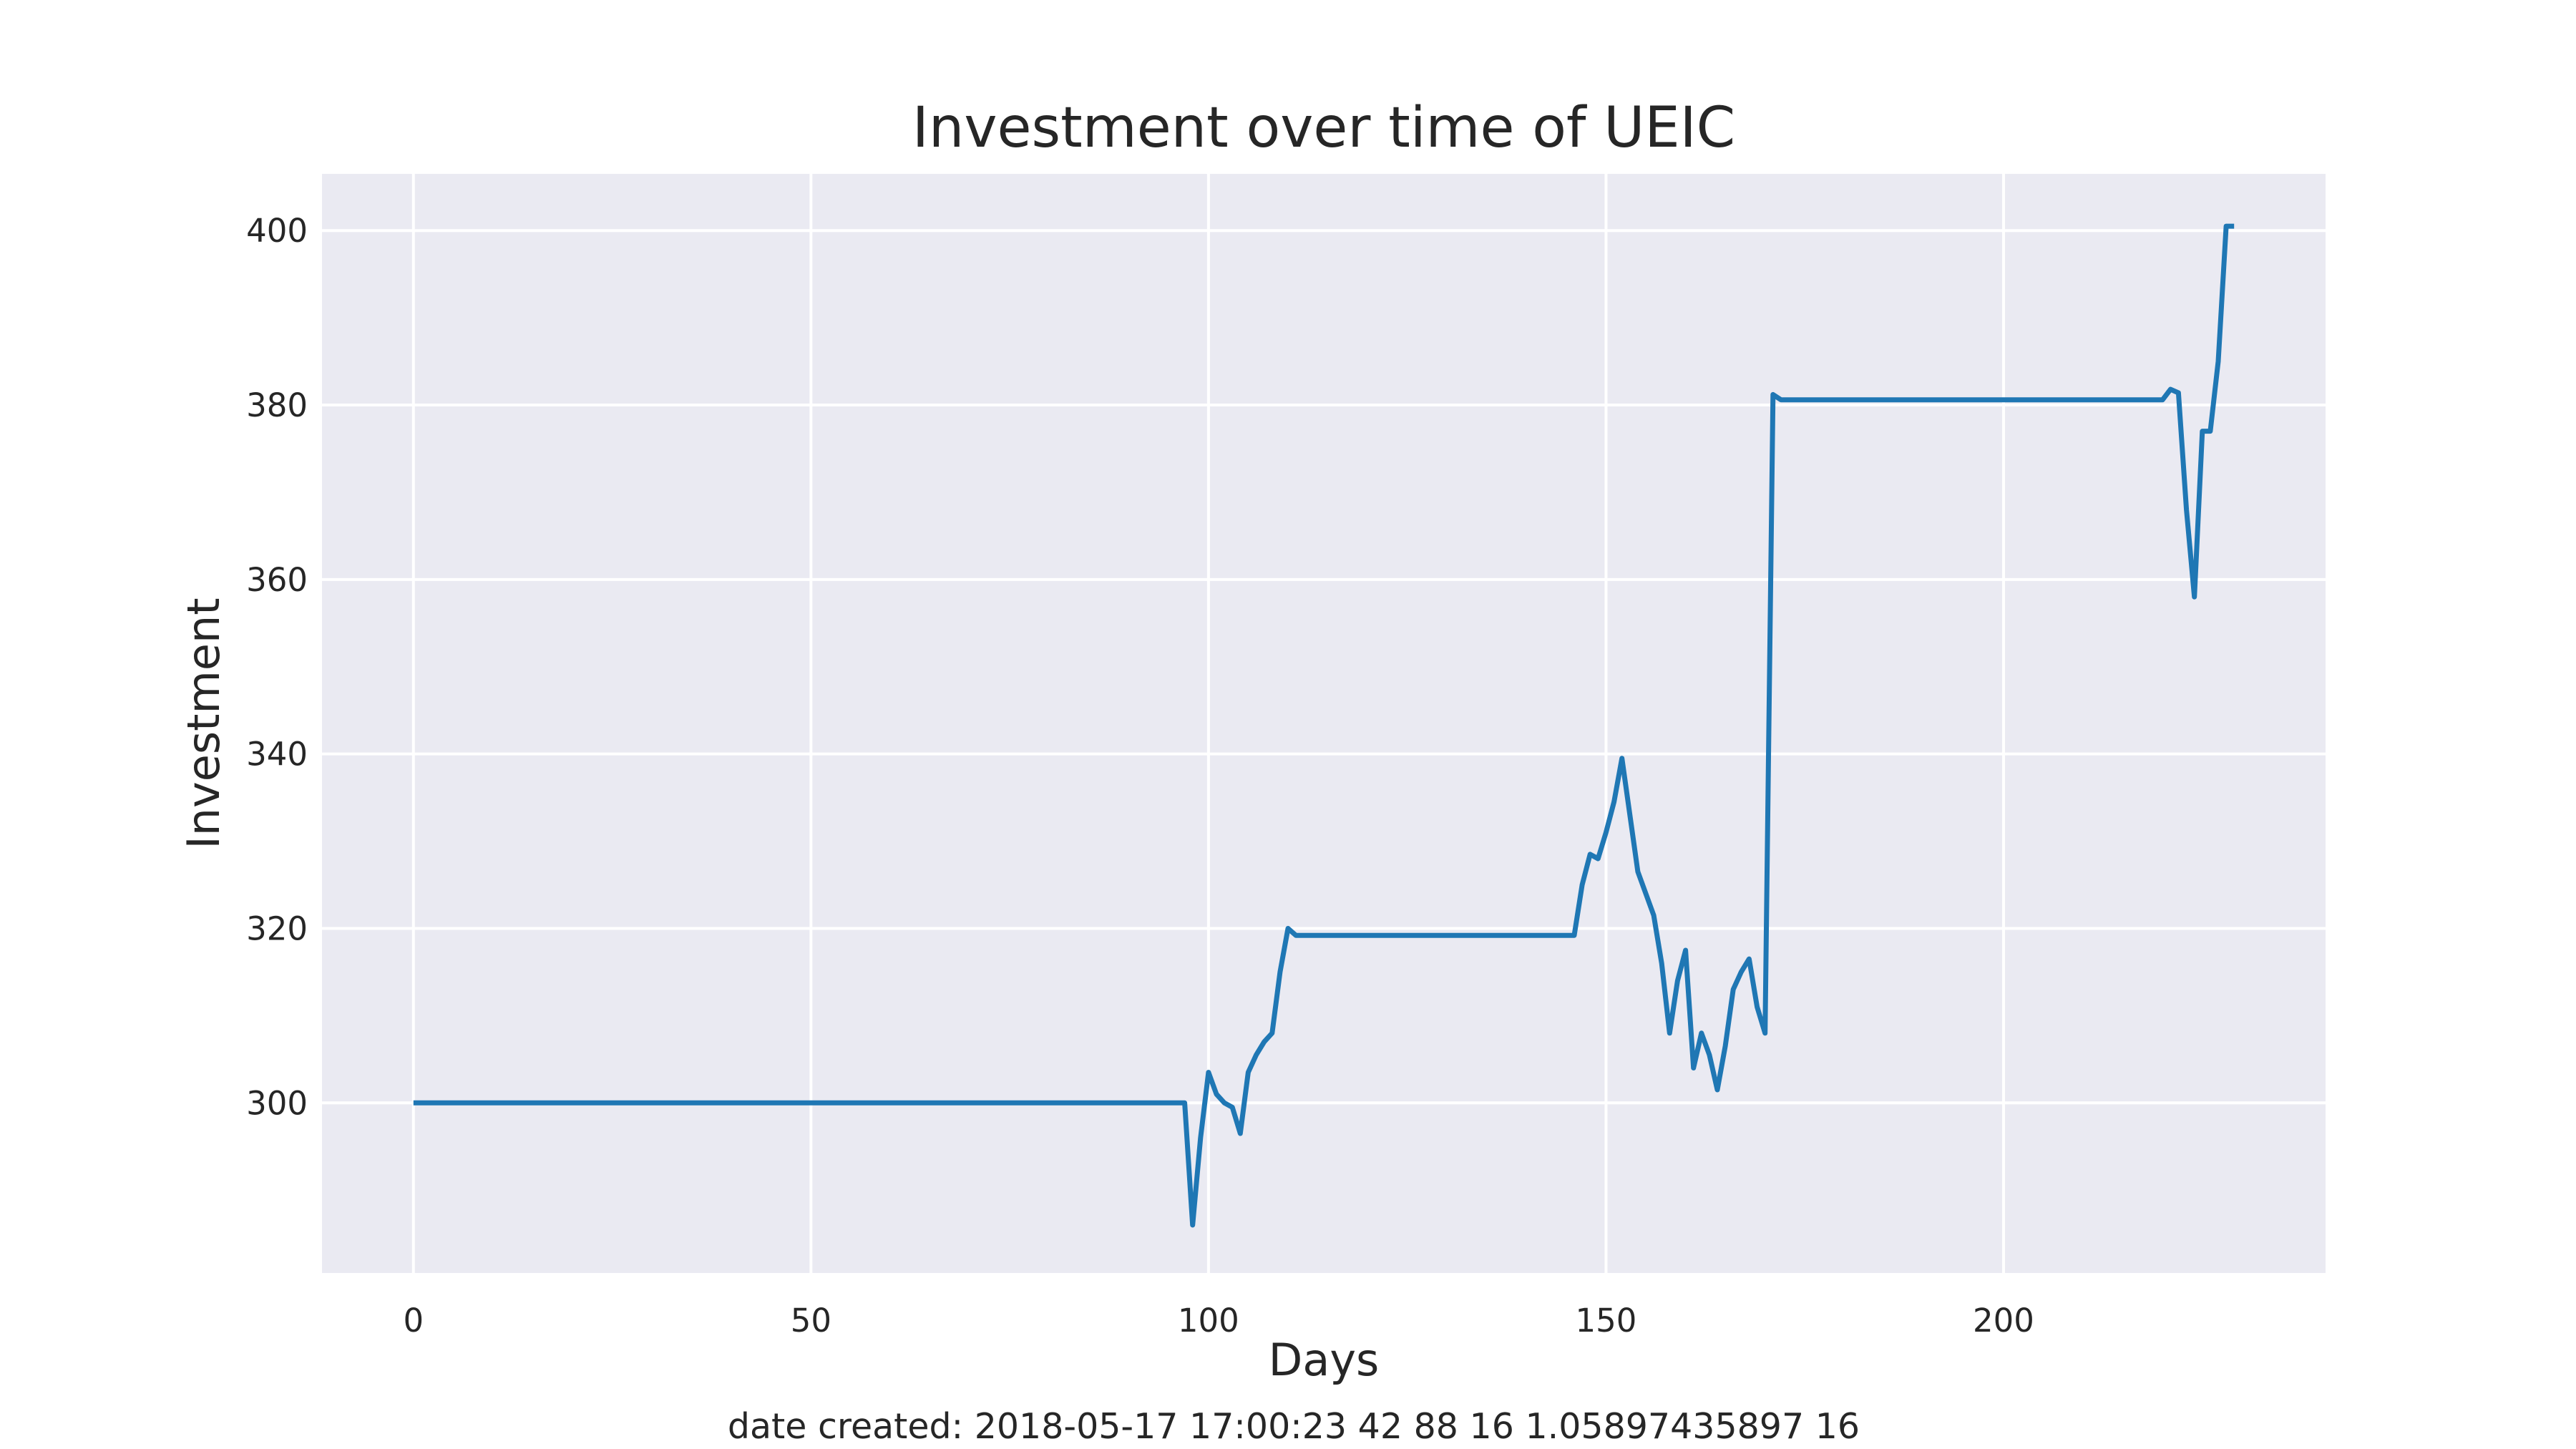 The image size is (2576, 1449). I want to click on y-tick-label: 320, so click(277, 928).